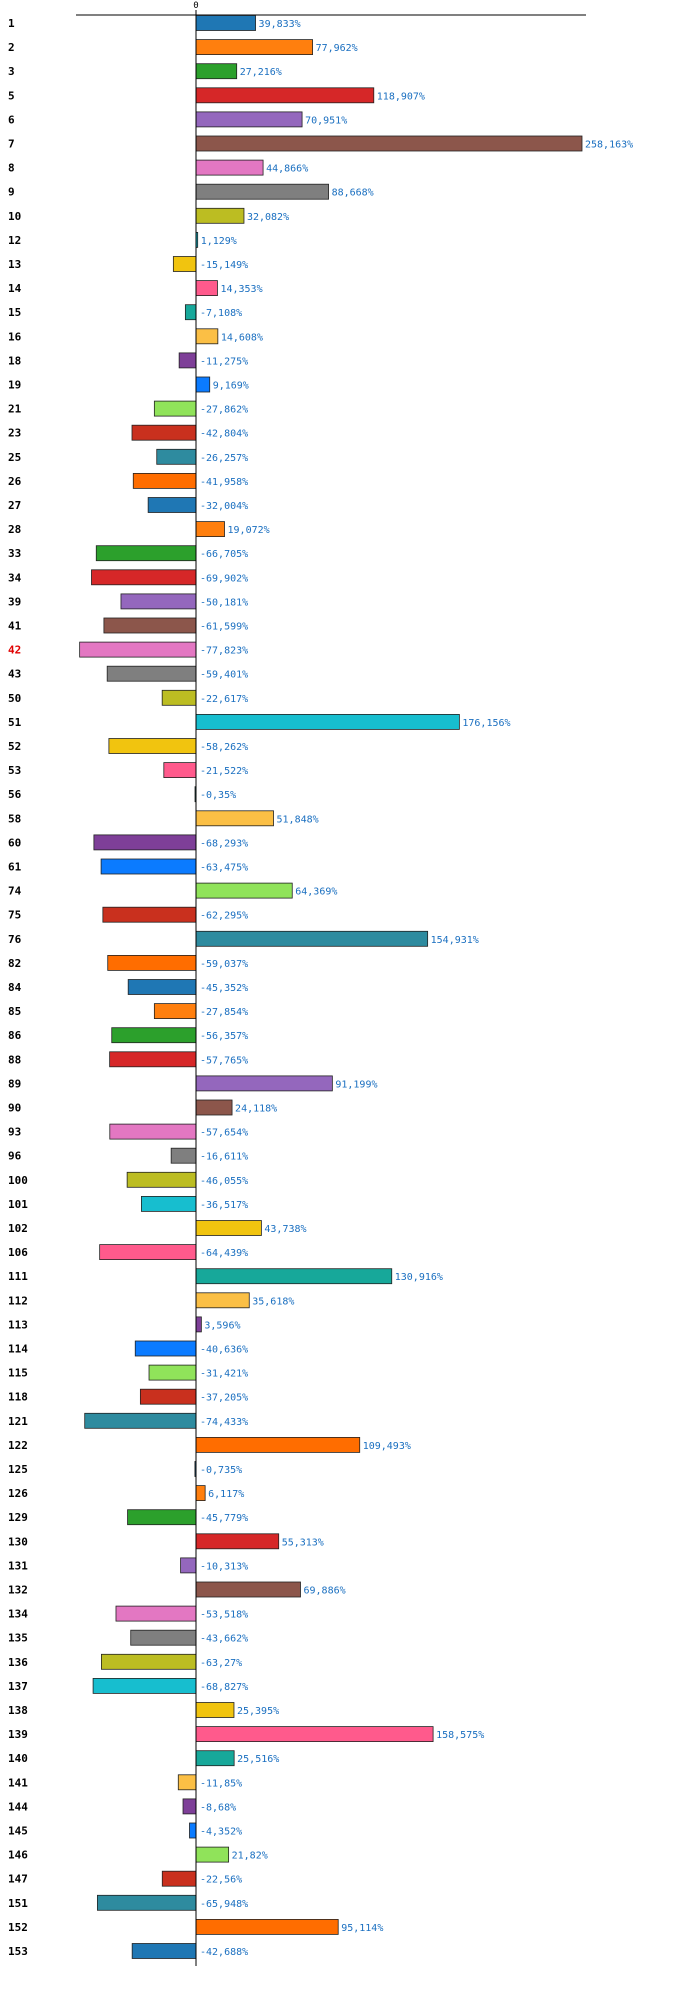 Image resolution: width=700 pixels, height=1989 pixels. What do you see at coordinates (11, 23) in the screenshot?
I see `category-label: 1` at bounding box center [11, 23].